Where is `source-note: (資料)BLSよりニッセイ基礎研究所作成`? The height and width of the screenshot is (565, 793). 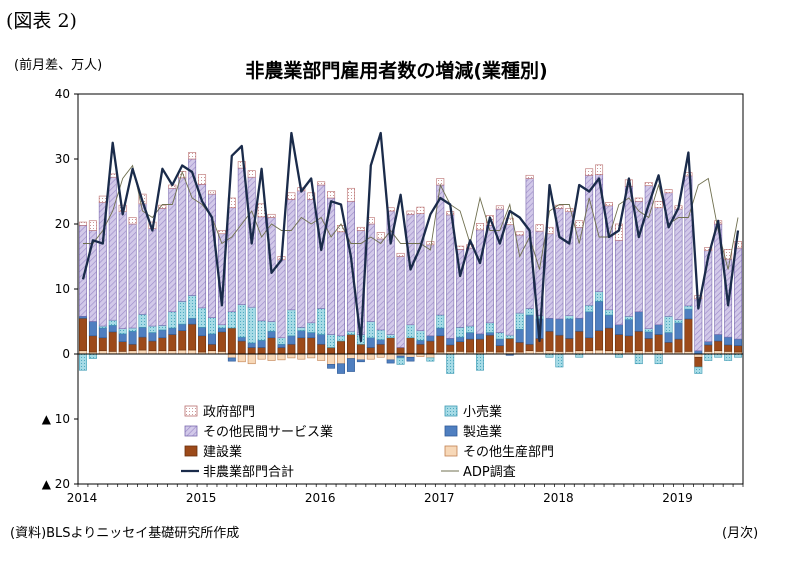 source-note: (資料)BLSよりニッセイ基礎研究所作成 is located at coordinates (125, 533).